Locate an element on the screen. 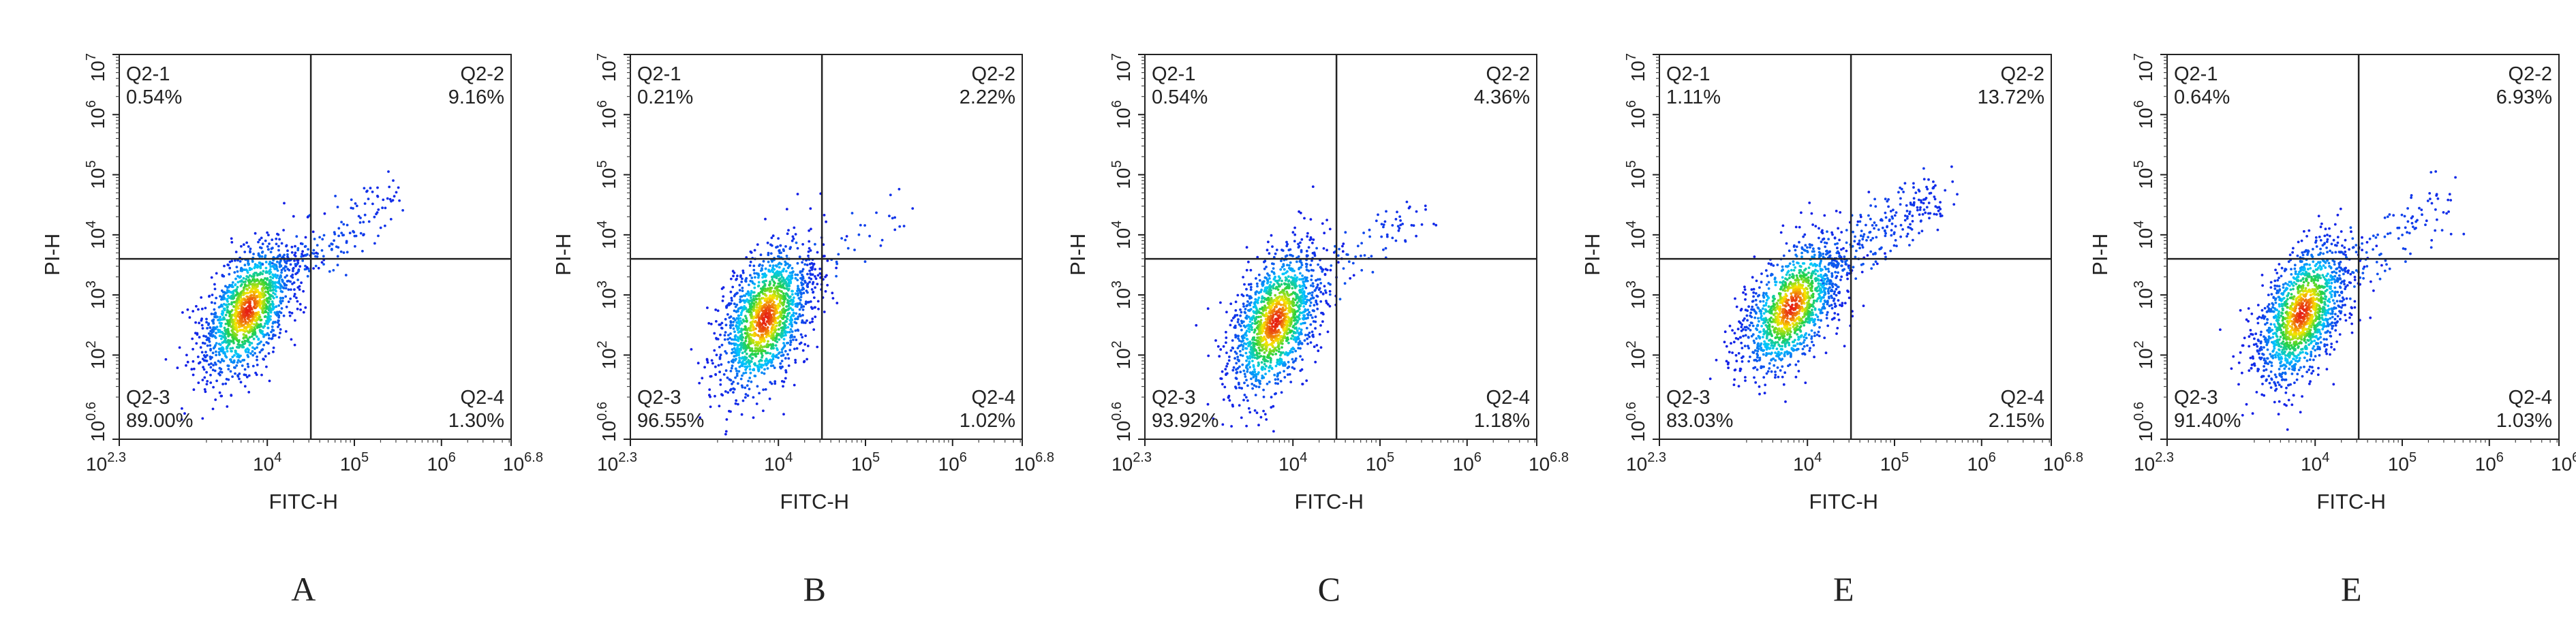  x-tick-label: 10⁶ is located at coordinates (953, 462).